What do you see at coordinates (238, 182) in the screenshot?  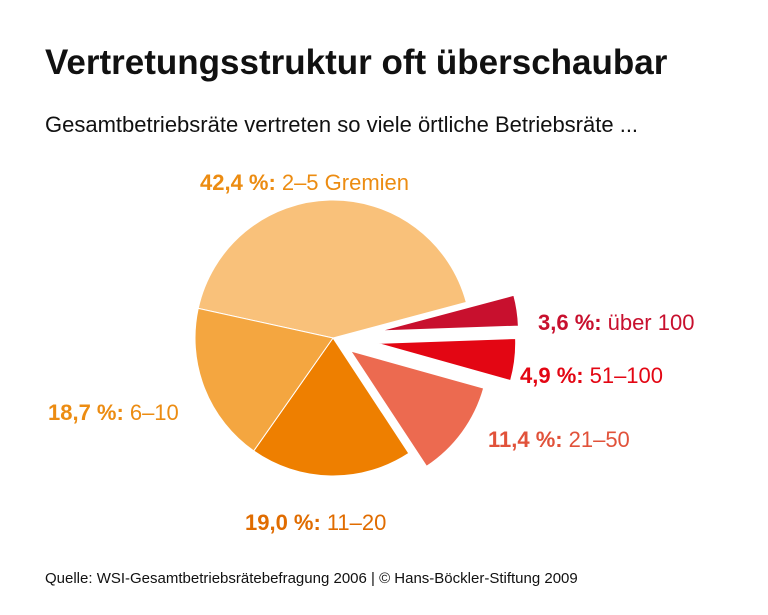 I see `value-label: 42,4 %:` at bounding box center [238, 182].